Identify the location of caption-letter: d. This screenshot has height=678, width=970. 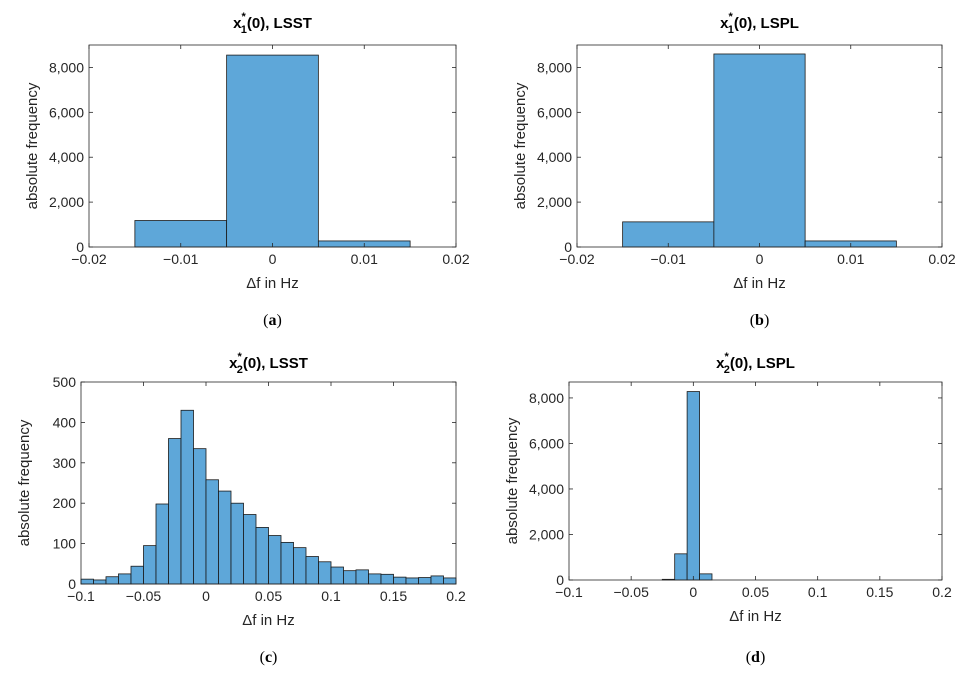
(755, 657).